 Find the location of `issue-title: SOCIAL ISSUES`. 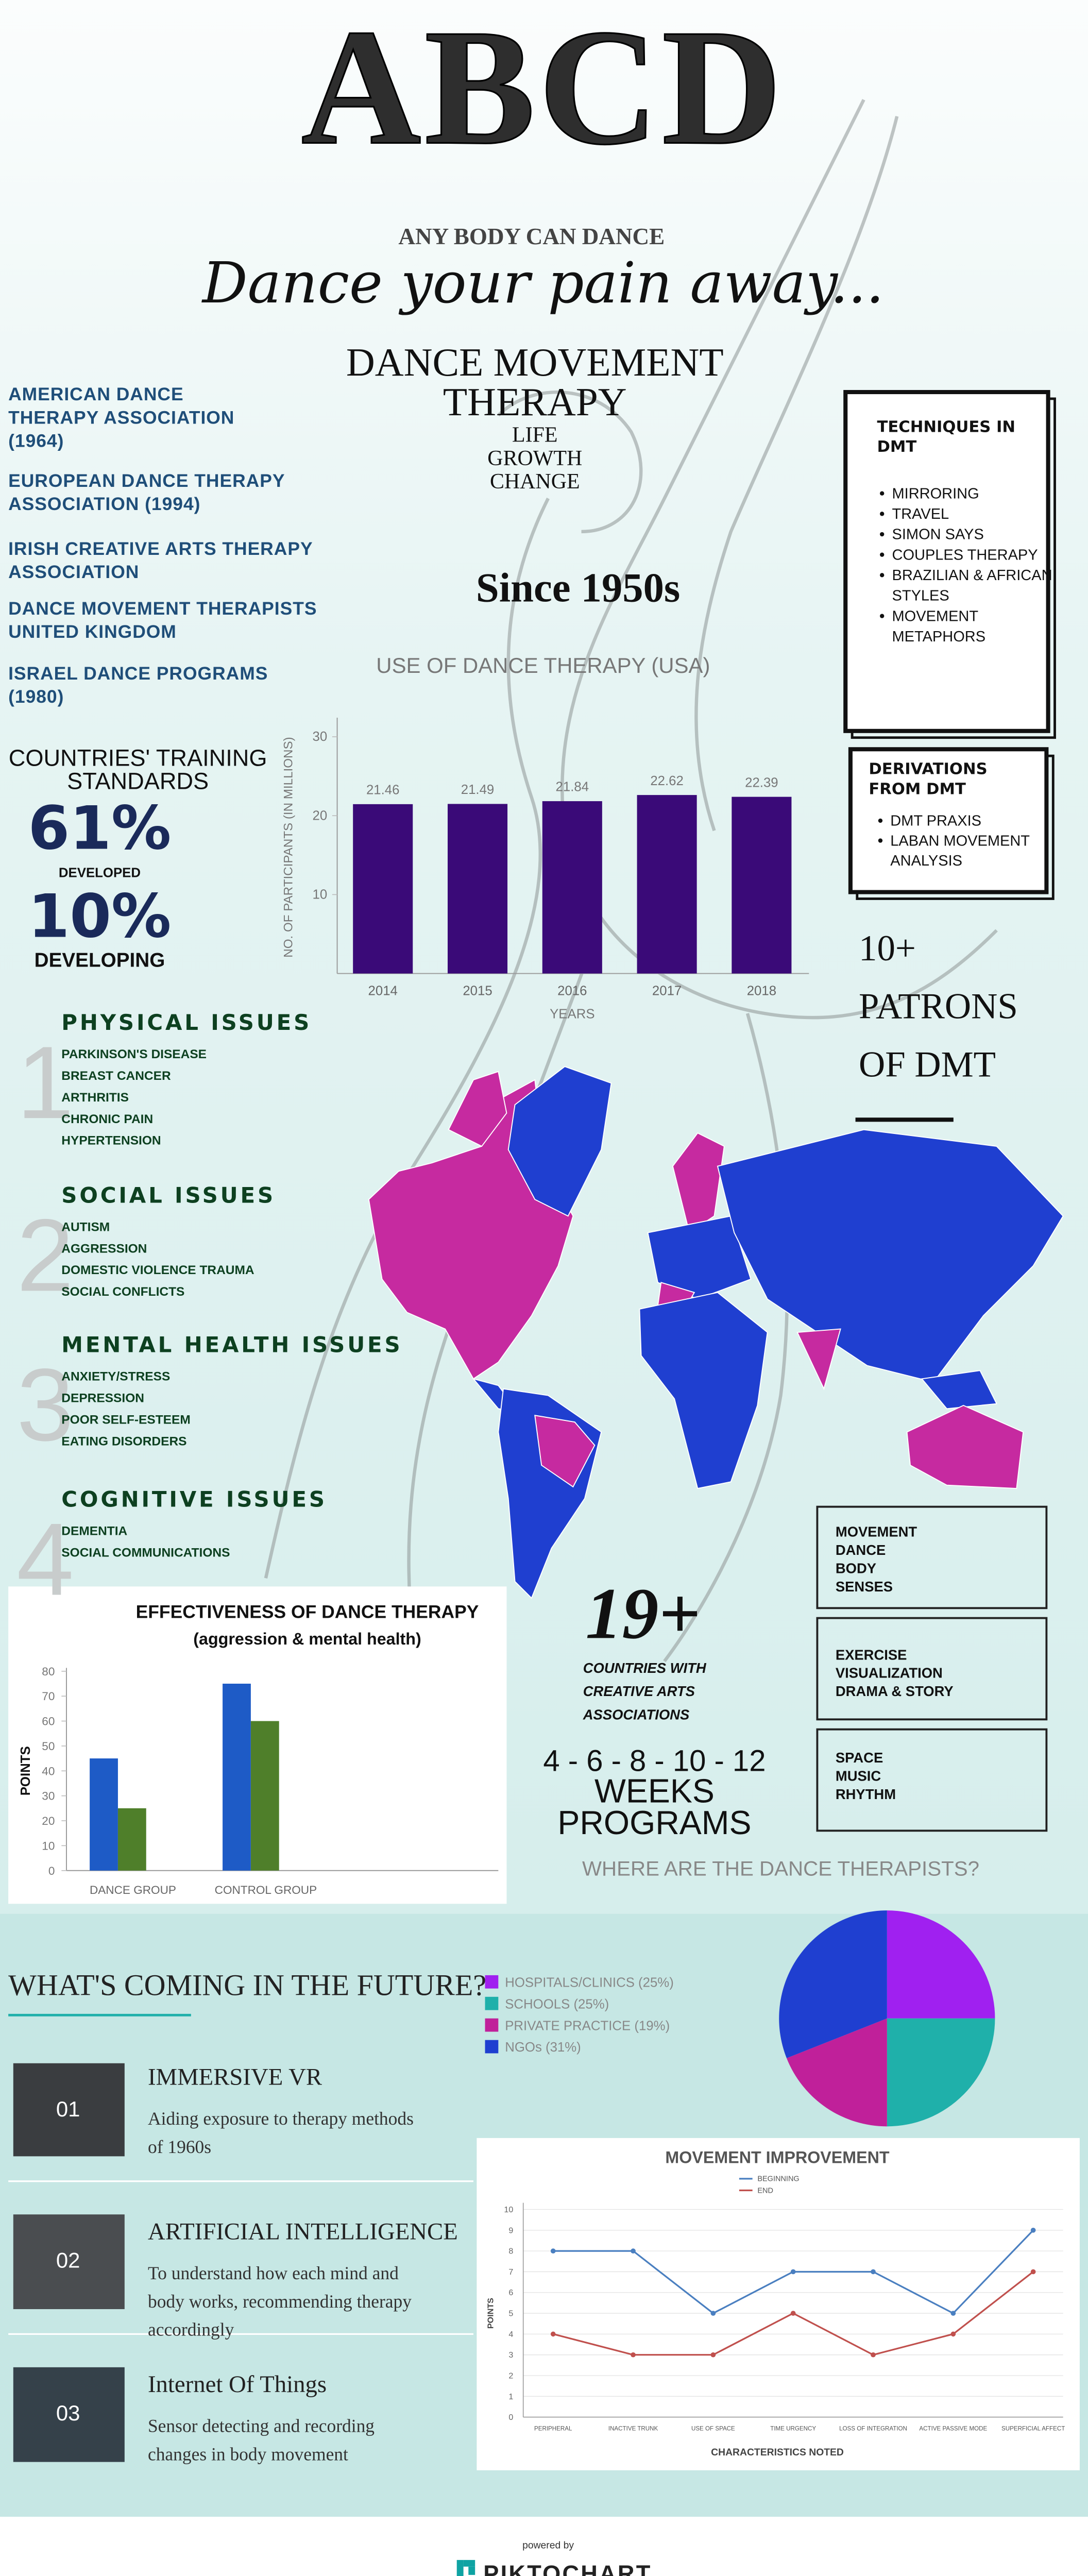

issue-title: SOCIAL ISSUES is located at coordinates (168, 1195).